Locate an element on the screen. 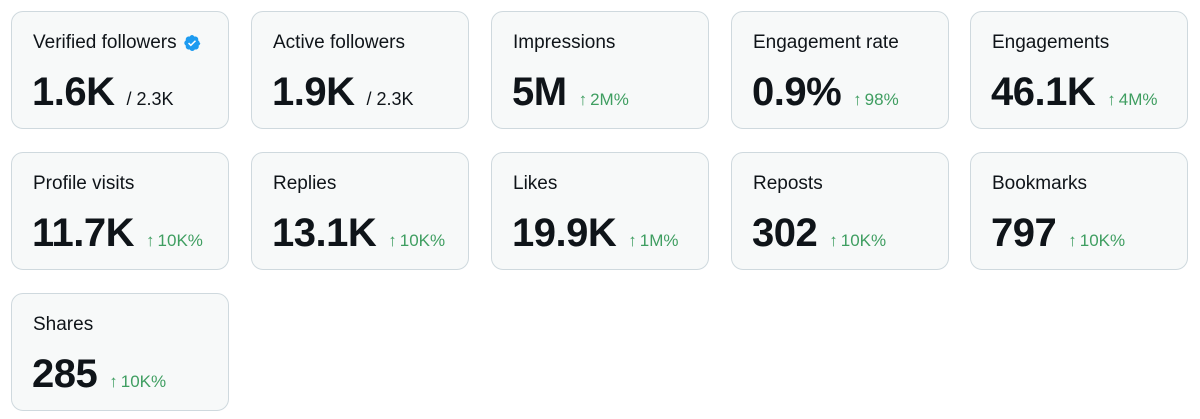 The height and width of the screenshot is (419, 1200). metric-card-profile-visits: Profile visits 11.7K ↑ 10K% is located at coordinates (120, 211).